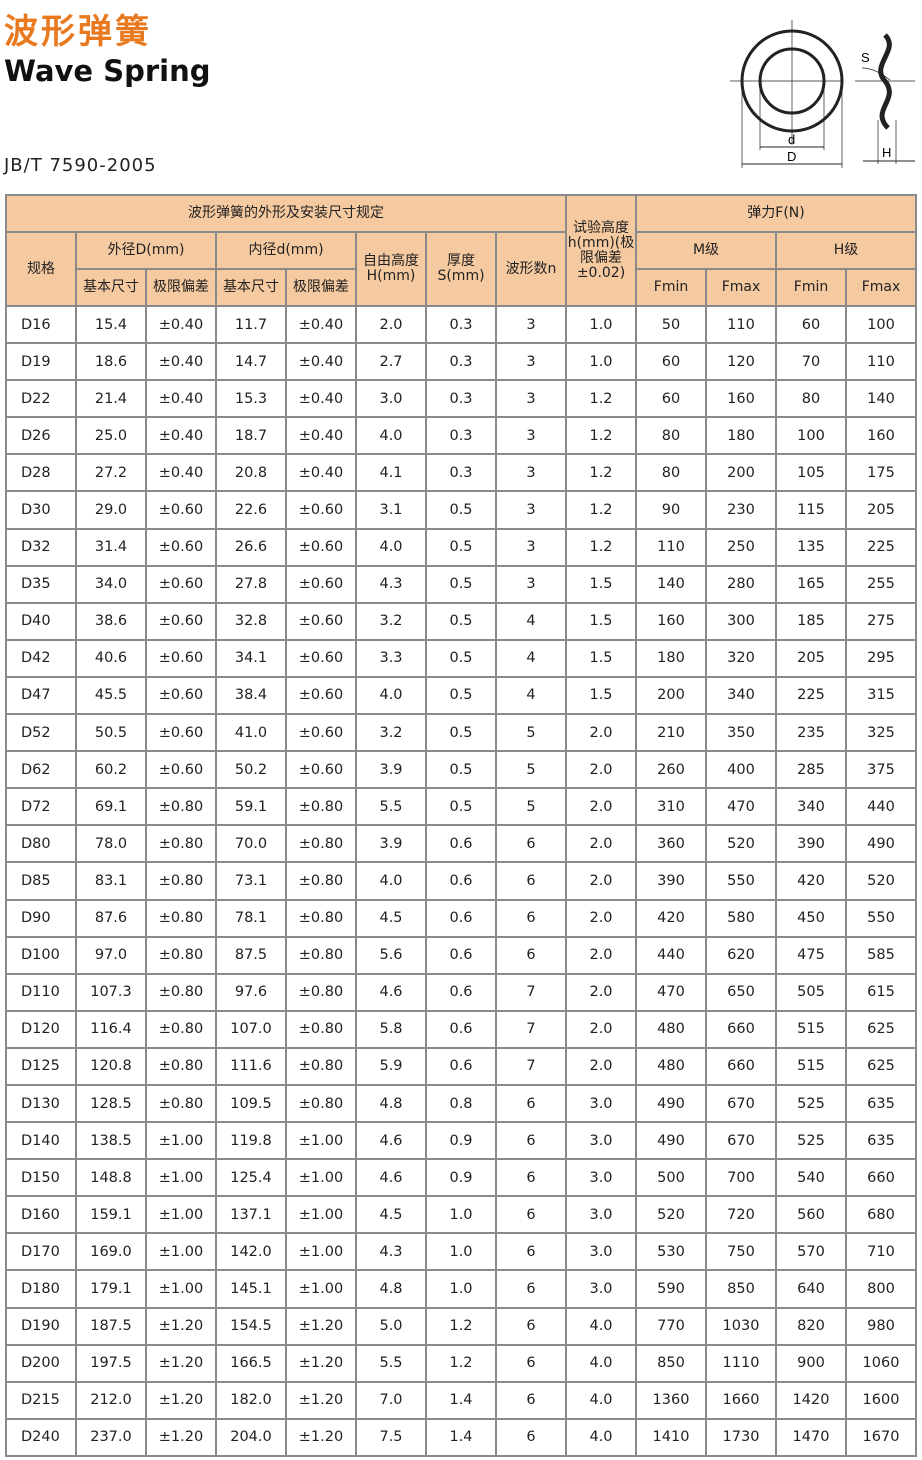 The image size is (922, 1460). I want to click on header-test-height: 试验高度h(mm)(极限偏差±0.02), so click(601, 250).